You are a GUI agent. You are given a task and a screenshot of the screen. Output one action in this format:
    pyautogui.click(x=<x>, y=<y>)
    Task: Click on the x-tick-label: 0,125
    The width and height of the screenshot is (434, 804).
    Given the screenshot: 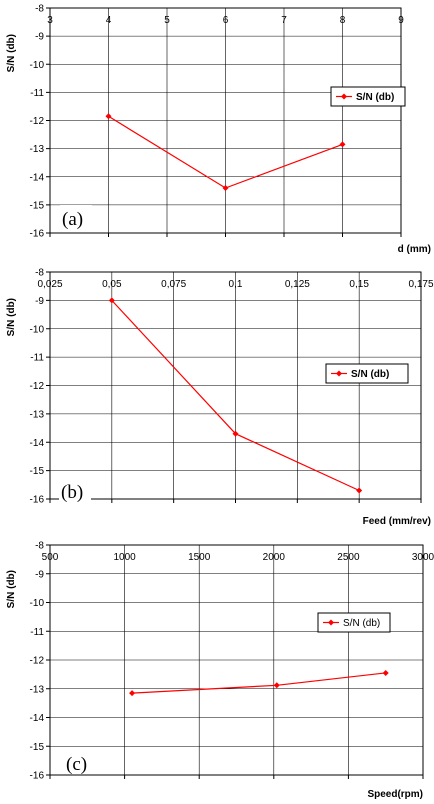 What is the action you would take?
    pyautogui.click(x=297, y=284)
    